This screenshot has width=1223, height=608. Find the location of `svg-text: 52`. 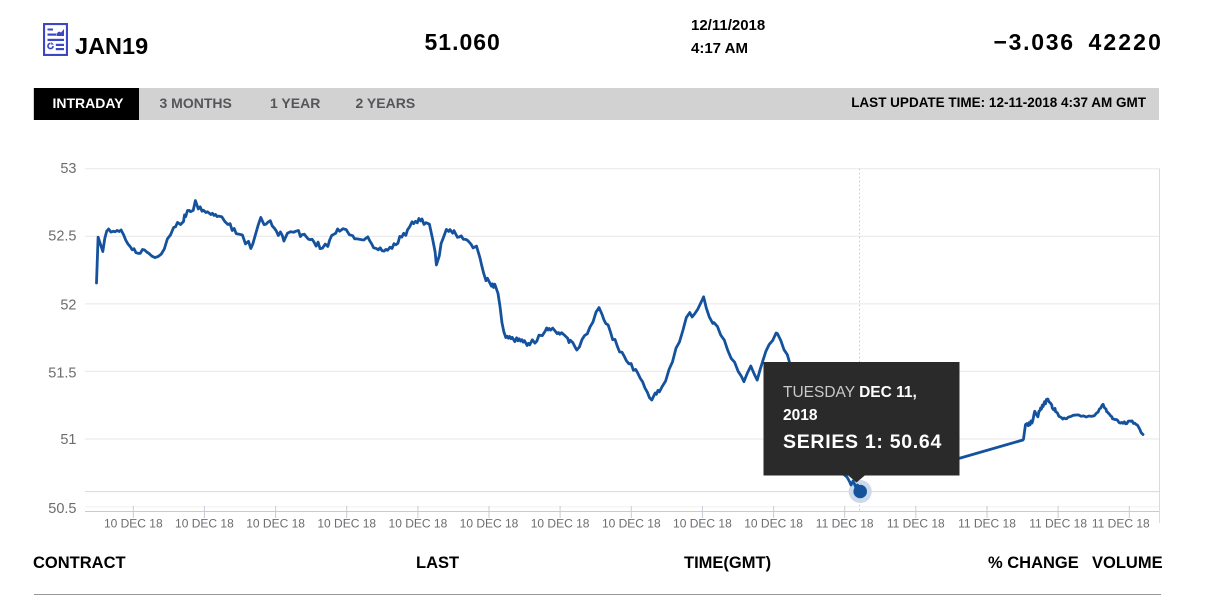

svg-text: 52 is located at coordinates (68, 306).